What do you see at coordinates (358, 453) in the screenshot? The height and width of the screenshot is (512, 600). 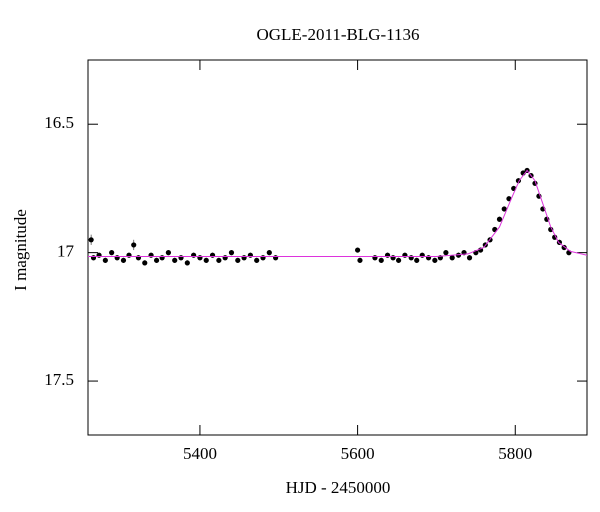 I see `x-tick-label: 5600` at bounding box center [358, 453].